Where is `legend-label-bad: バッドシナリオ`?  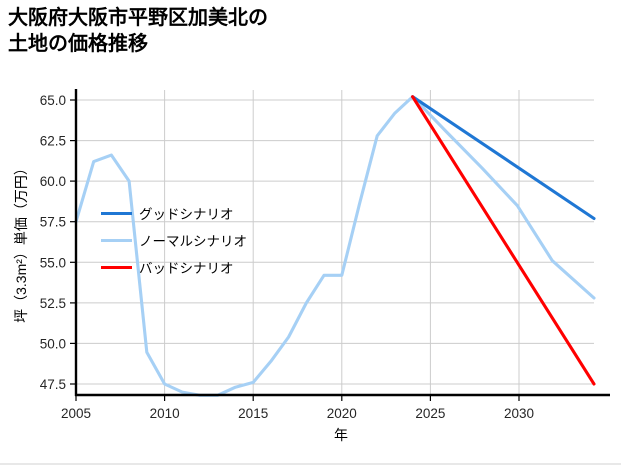 legend-label-bad: バッドシナリオ is located at coordinates (186, 268).